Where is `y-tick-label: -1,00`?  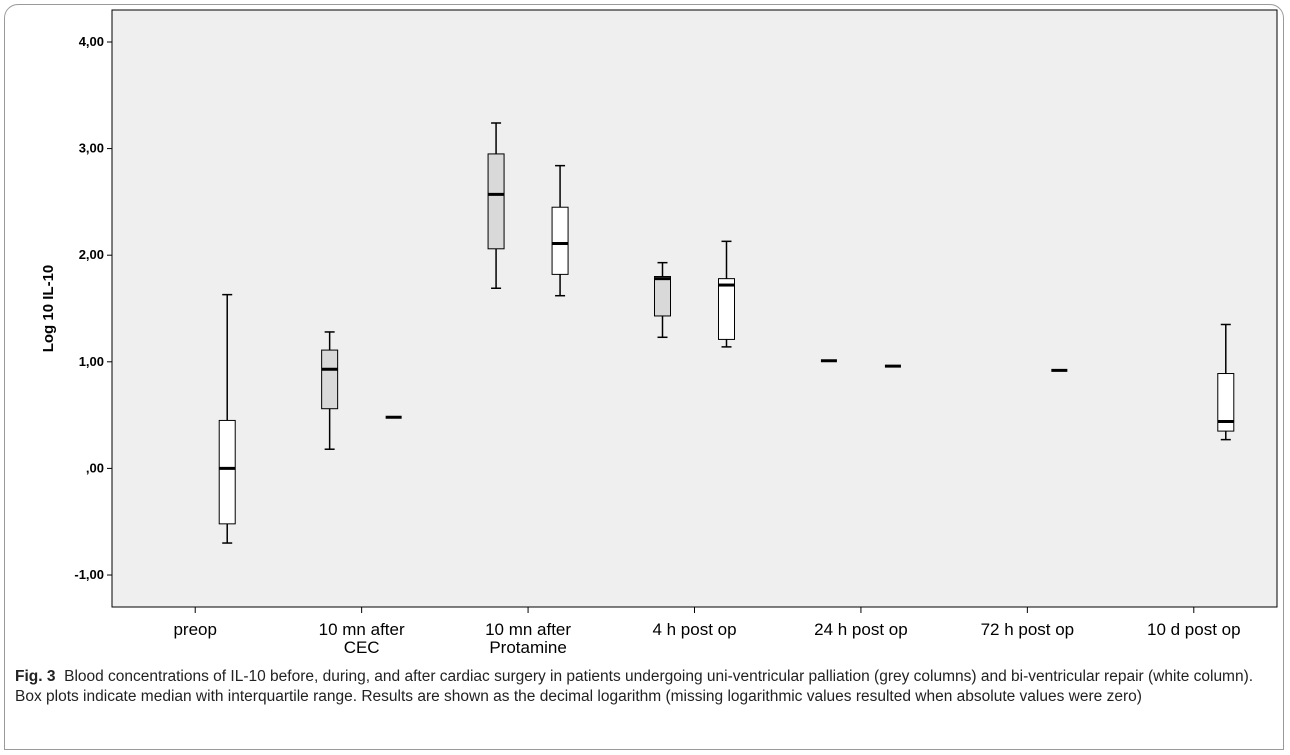
y-tick-label: -1,00 is located at coordinates (89, 574).